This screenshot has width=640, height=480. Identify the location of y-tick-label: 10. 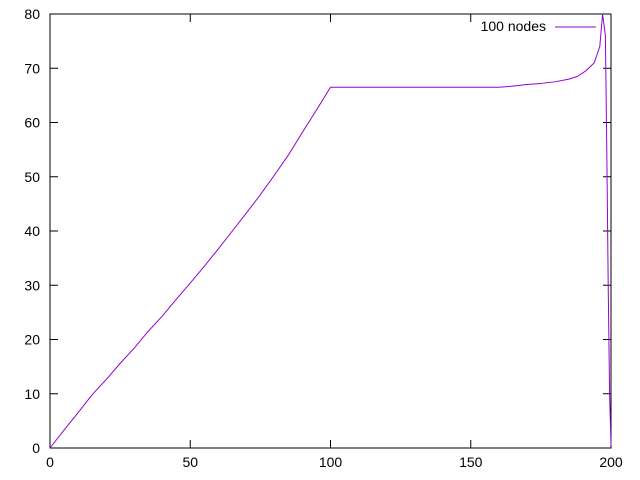
(32, 394).